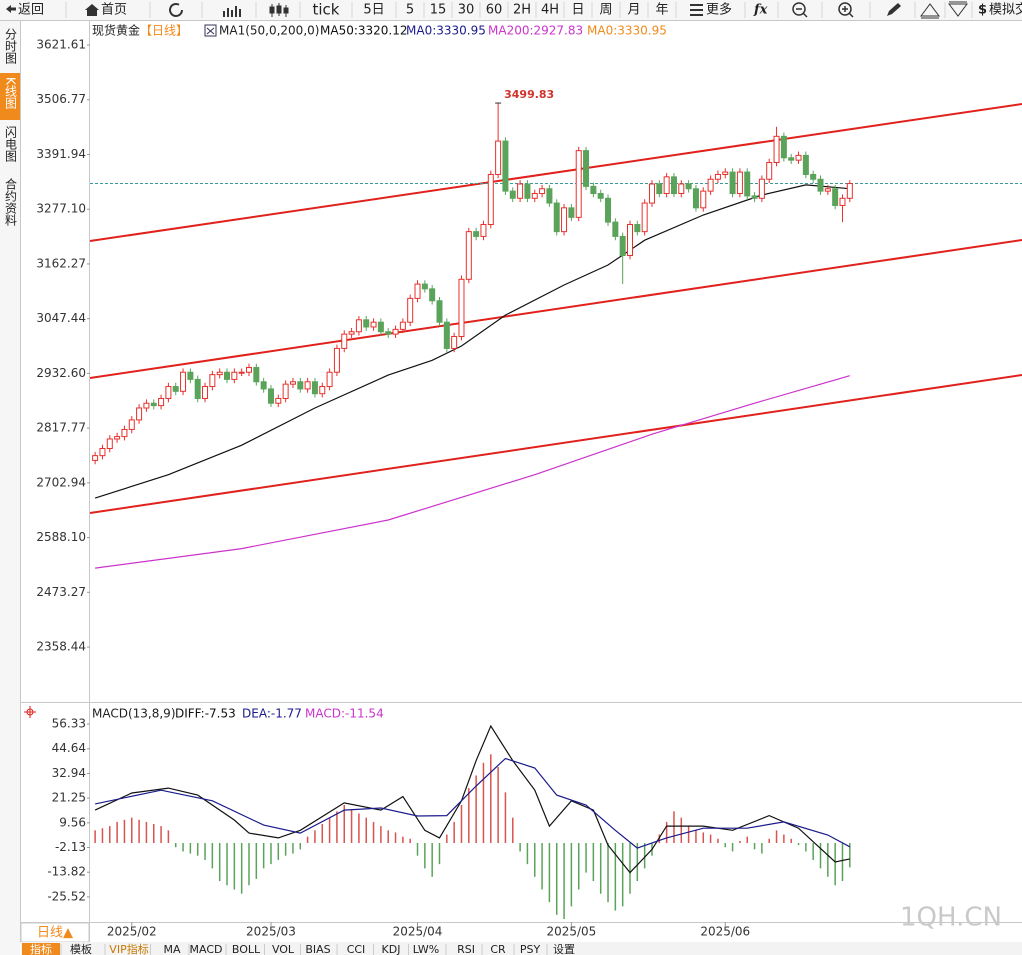  I want to click on bottom-tab: 指标, so click(41, 948).